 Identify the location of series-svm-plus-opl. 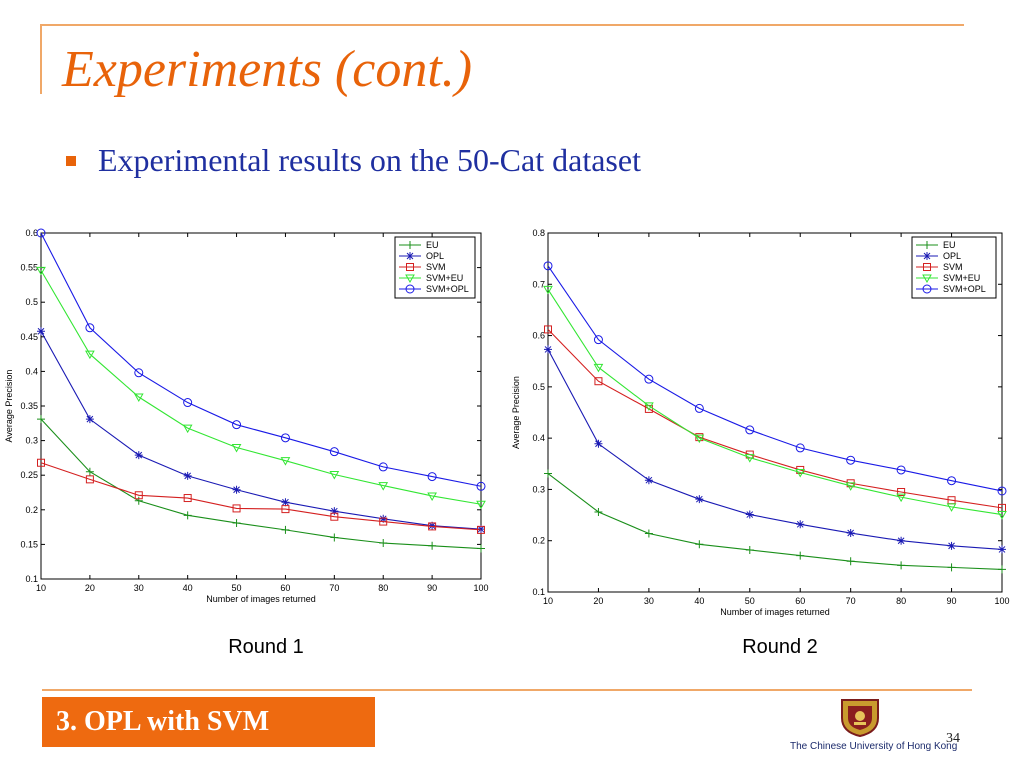
(775, 378).